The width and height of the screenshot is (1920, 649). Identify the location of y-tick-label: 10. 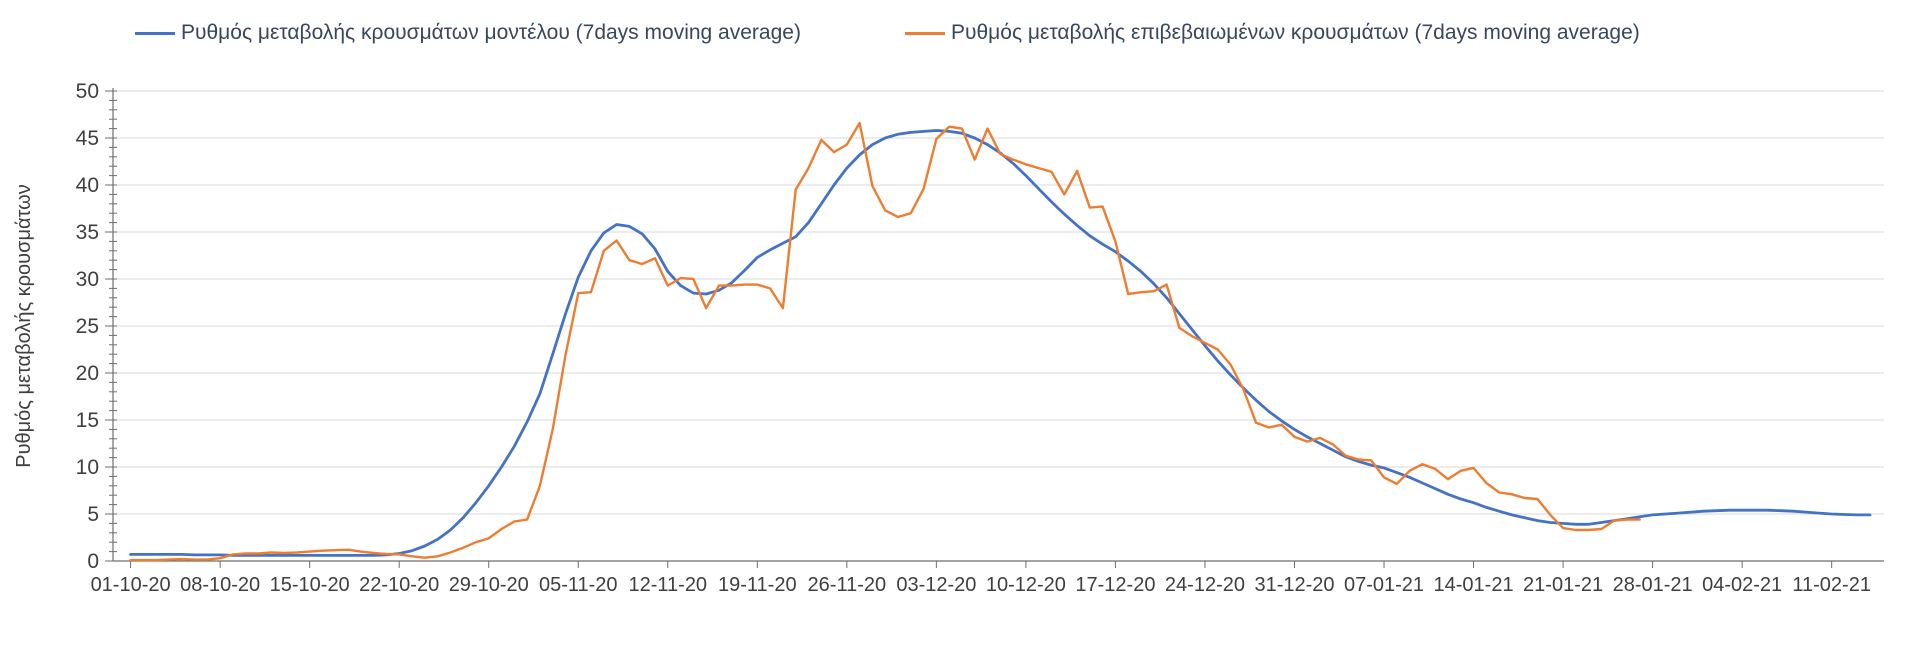
(87, 467).